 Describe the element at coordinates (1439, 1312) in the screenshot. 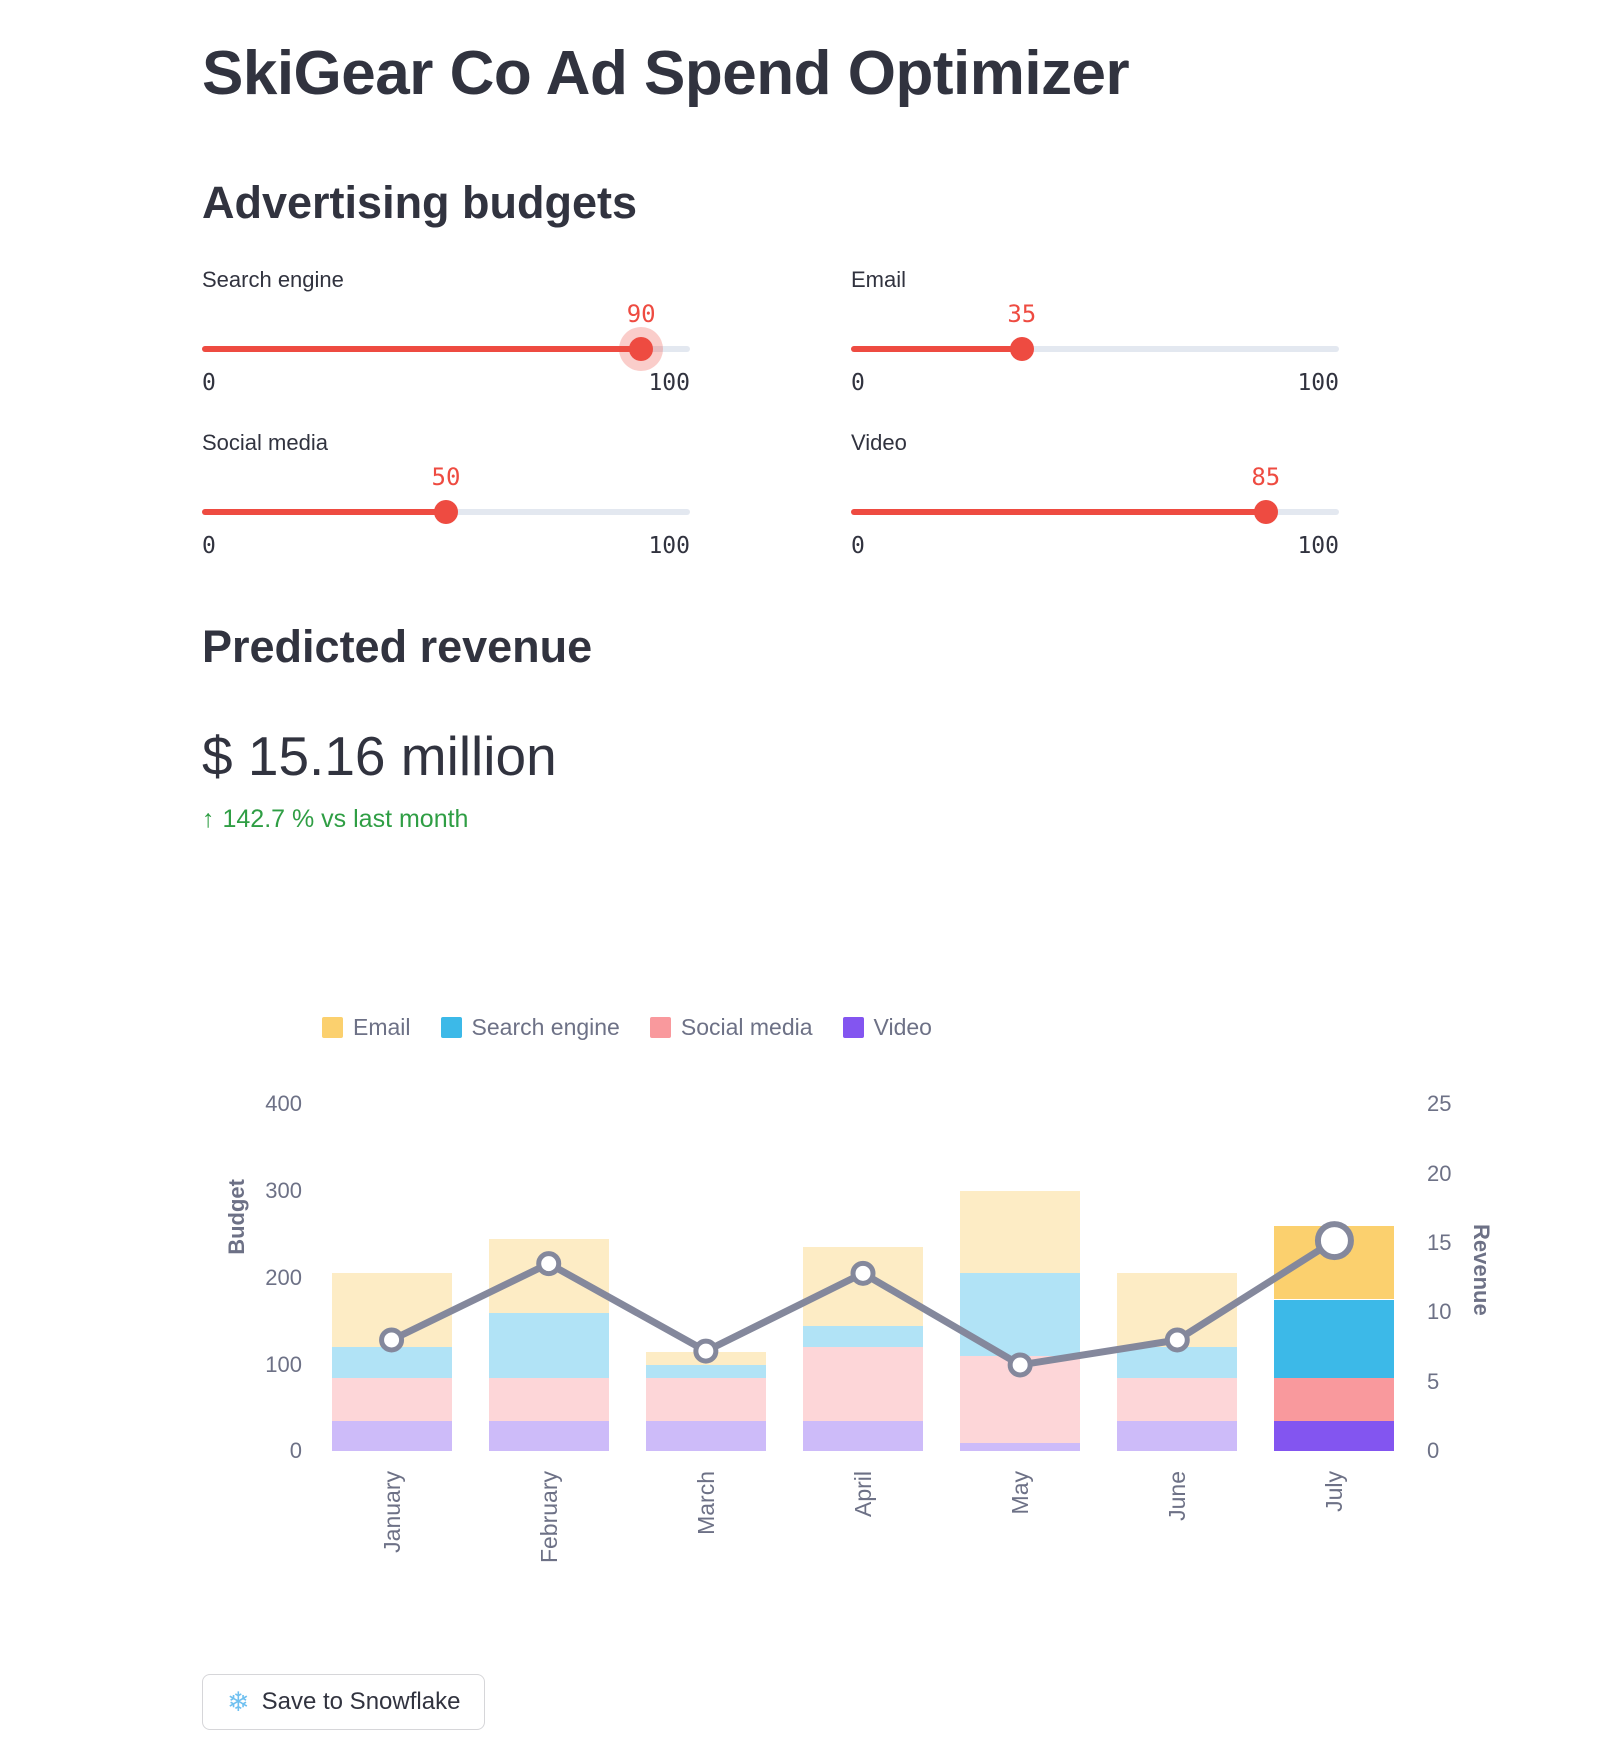

I see `revenue-tick-label: 10` at that location.